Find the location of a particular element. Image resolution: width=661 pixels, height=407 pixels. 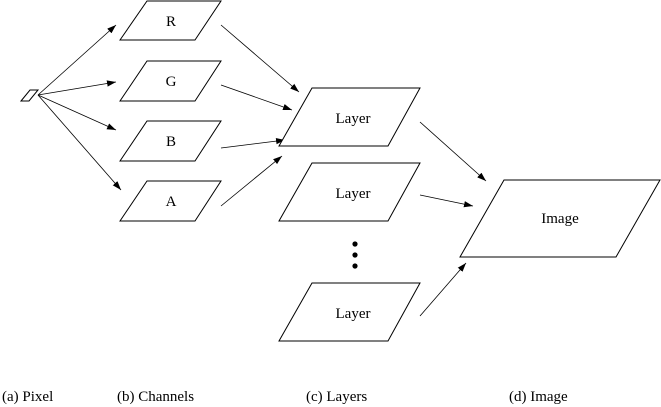

image-shape is located at coordinates (560, 218).